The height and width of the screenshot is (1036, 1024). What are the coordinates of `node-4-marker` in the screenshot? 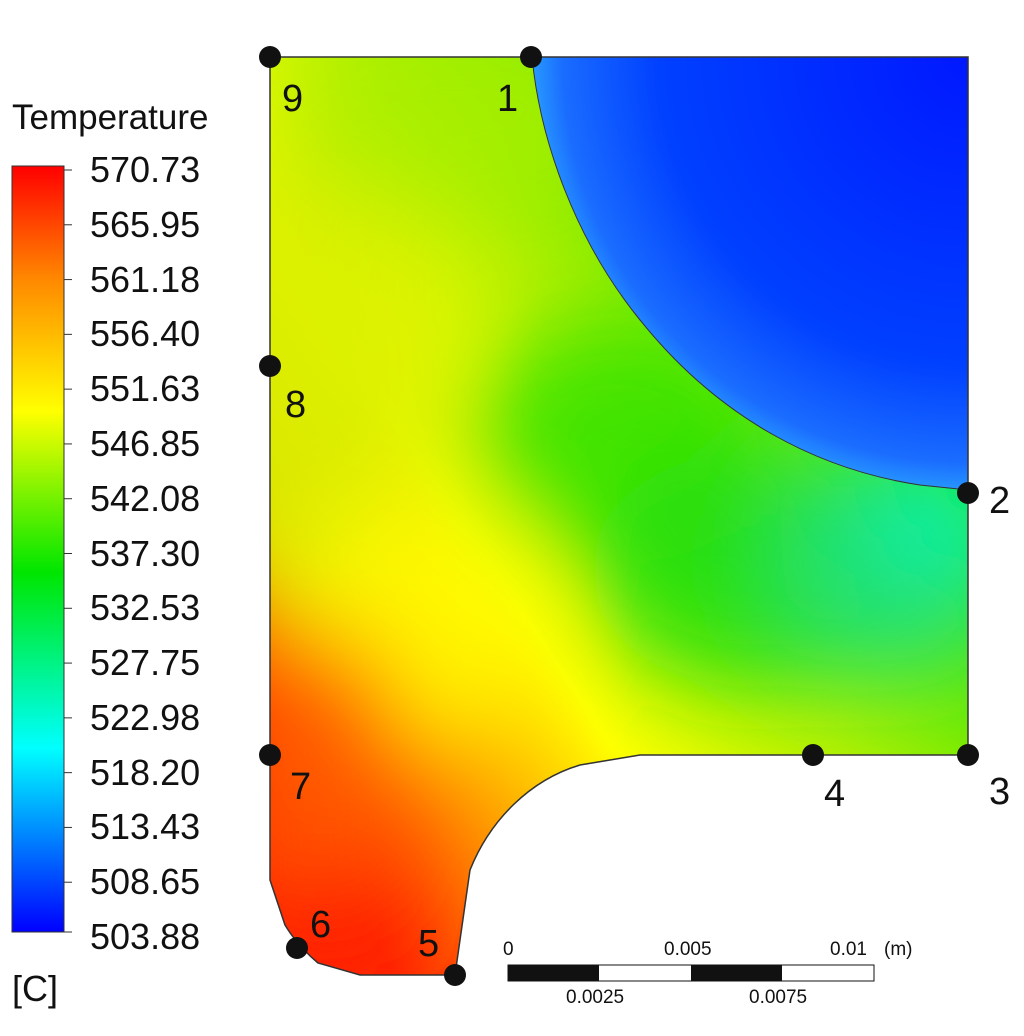 It's located at (813, 755).